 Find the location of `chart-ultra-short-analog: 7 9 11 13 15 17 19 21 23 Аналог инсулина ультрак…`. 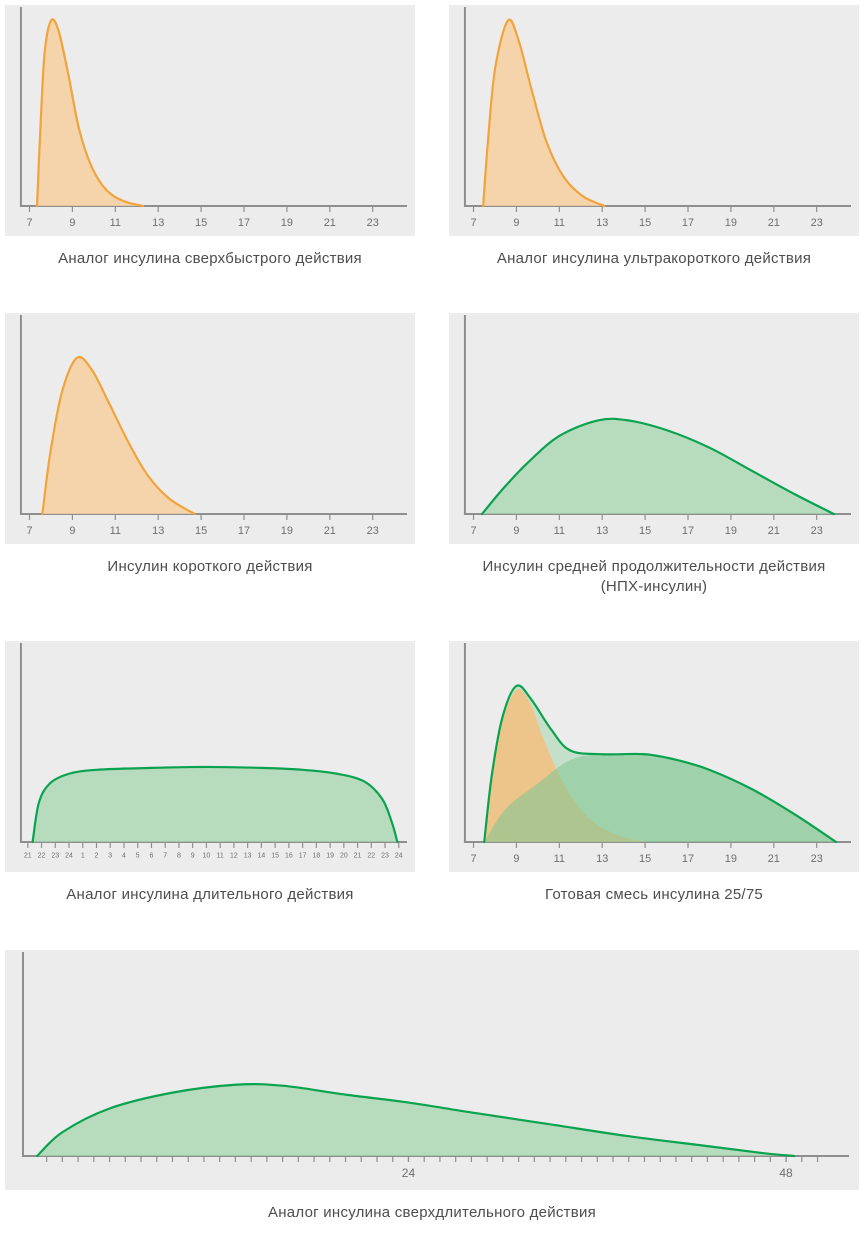

chart-ultra-short-analog: 7 9 11 13 15 17 19 21 23 Аналог инсулина ультрак… is located at coordinates (654, 137).